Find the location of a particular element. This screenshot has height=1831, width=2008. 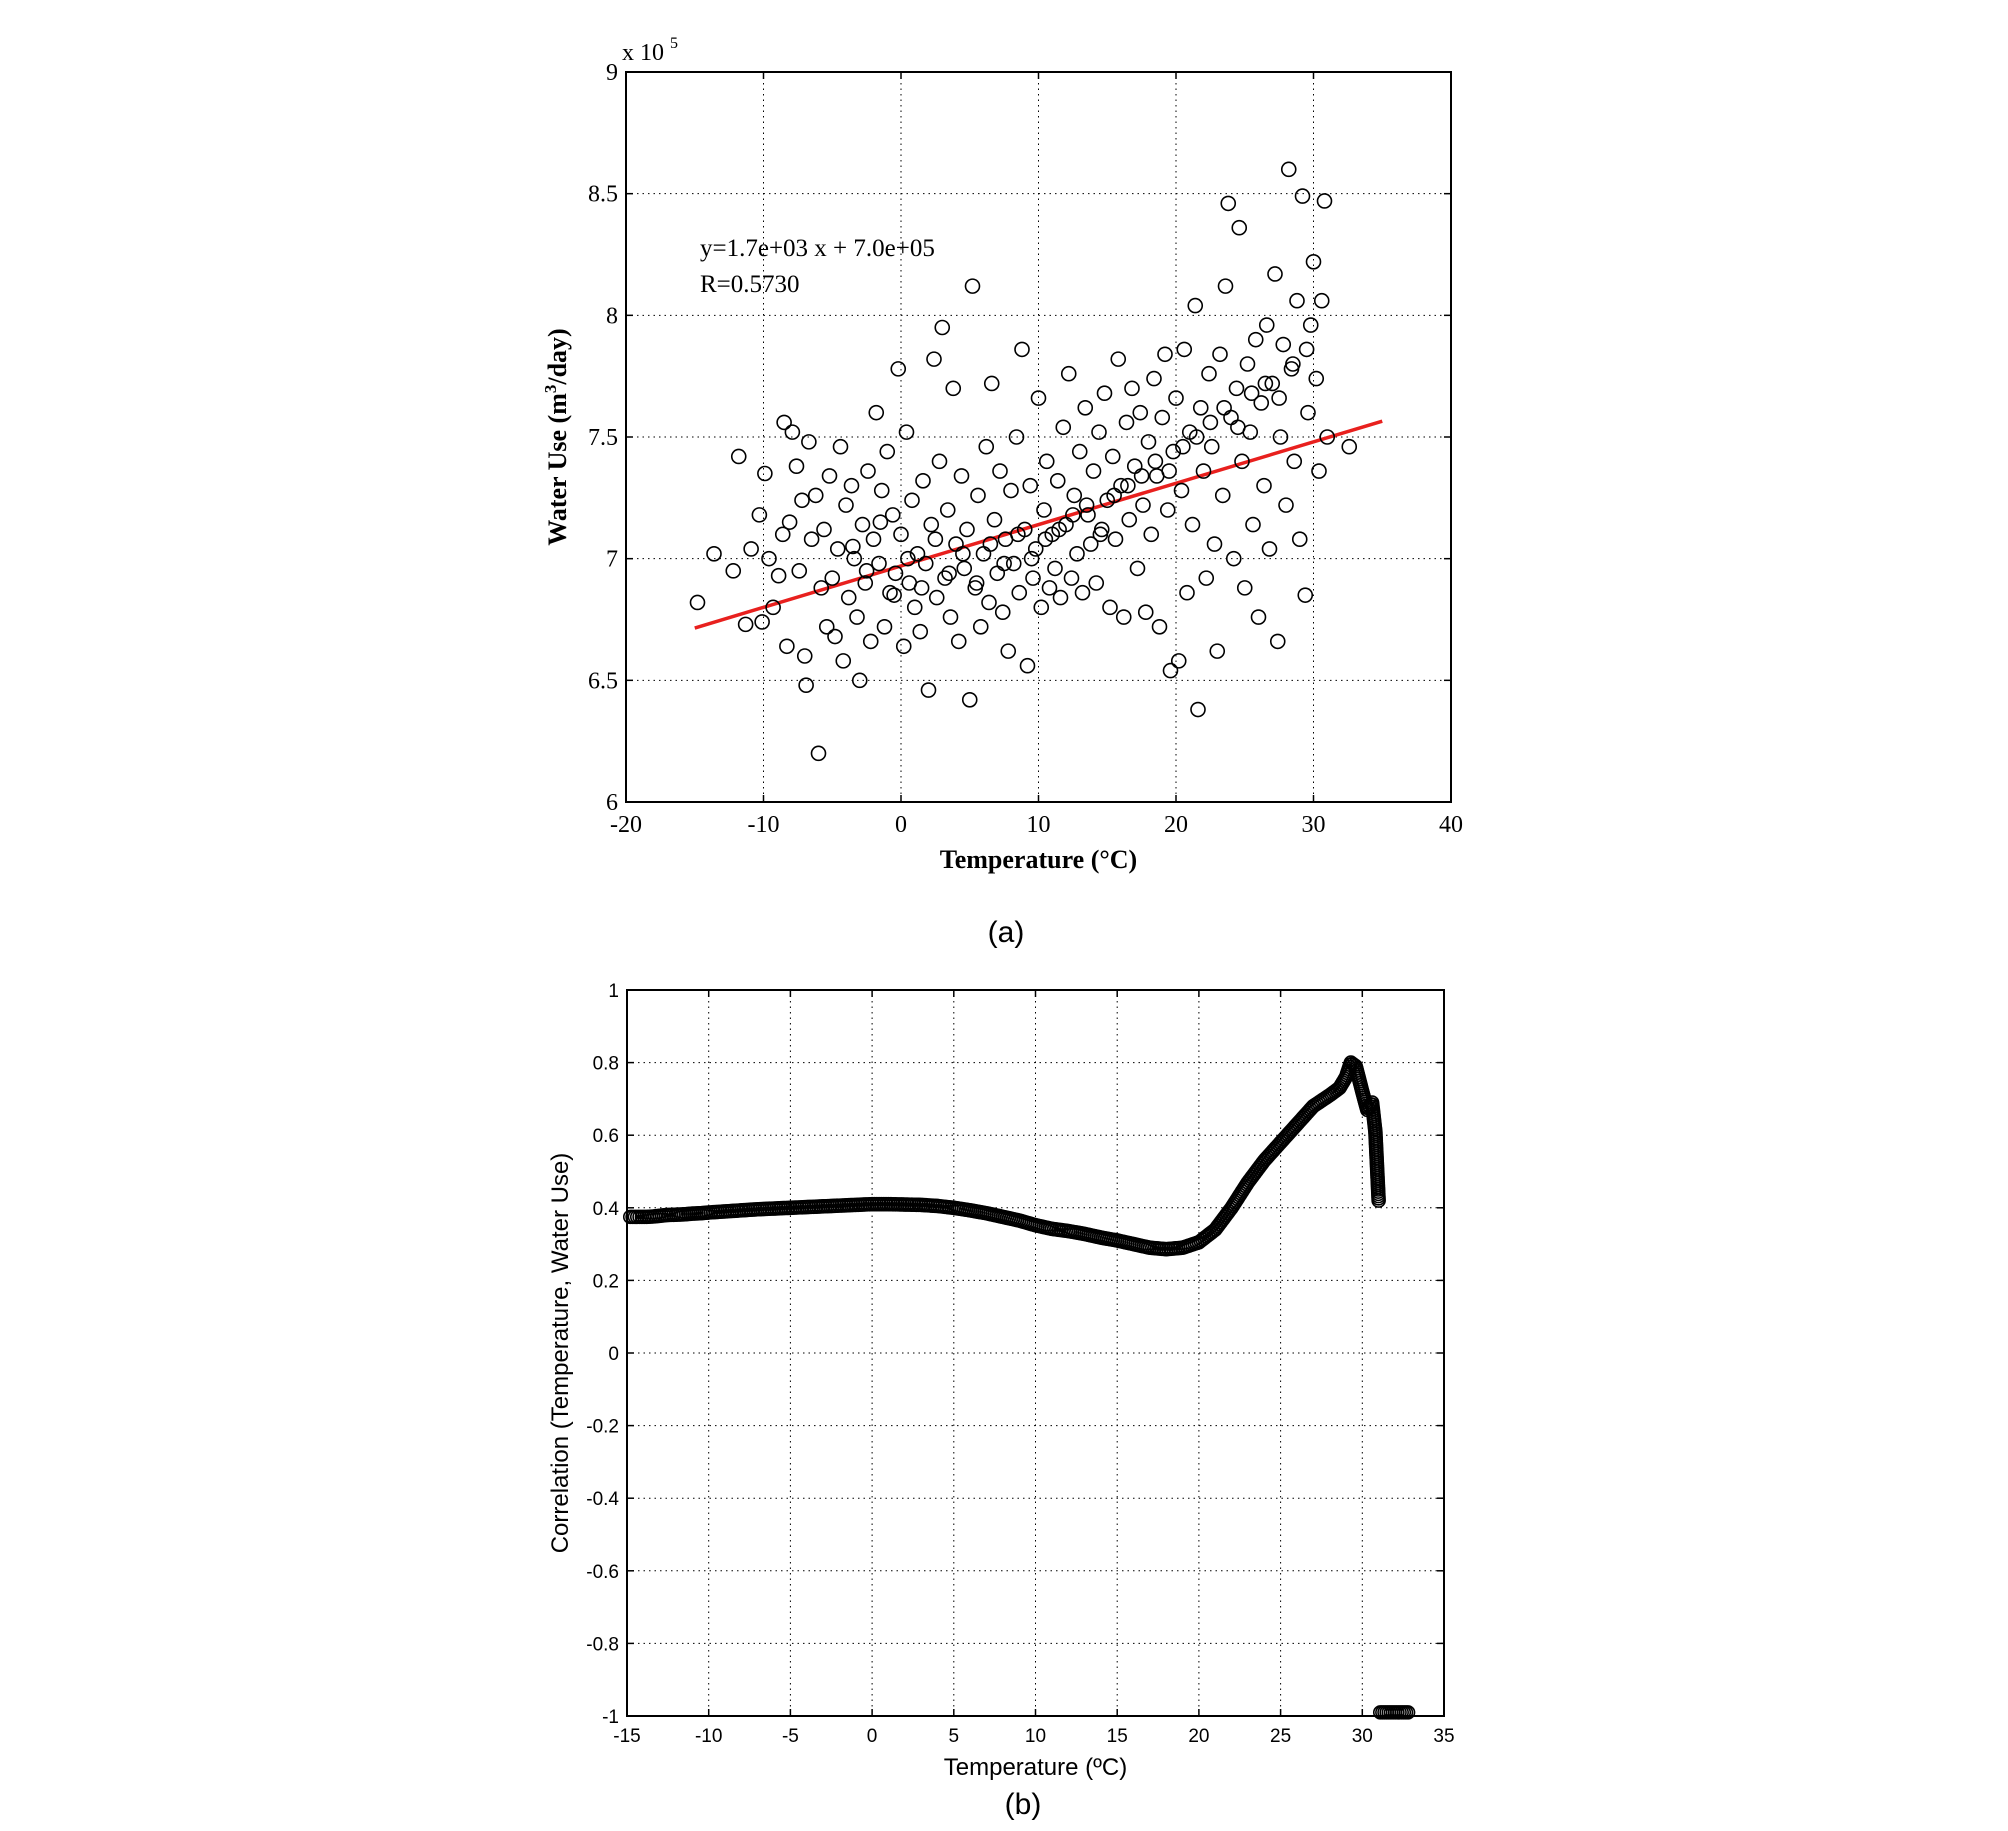

points-a is located at coordinates (1023, 461).